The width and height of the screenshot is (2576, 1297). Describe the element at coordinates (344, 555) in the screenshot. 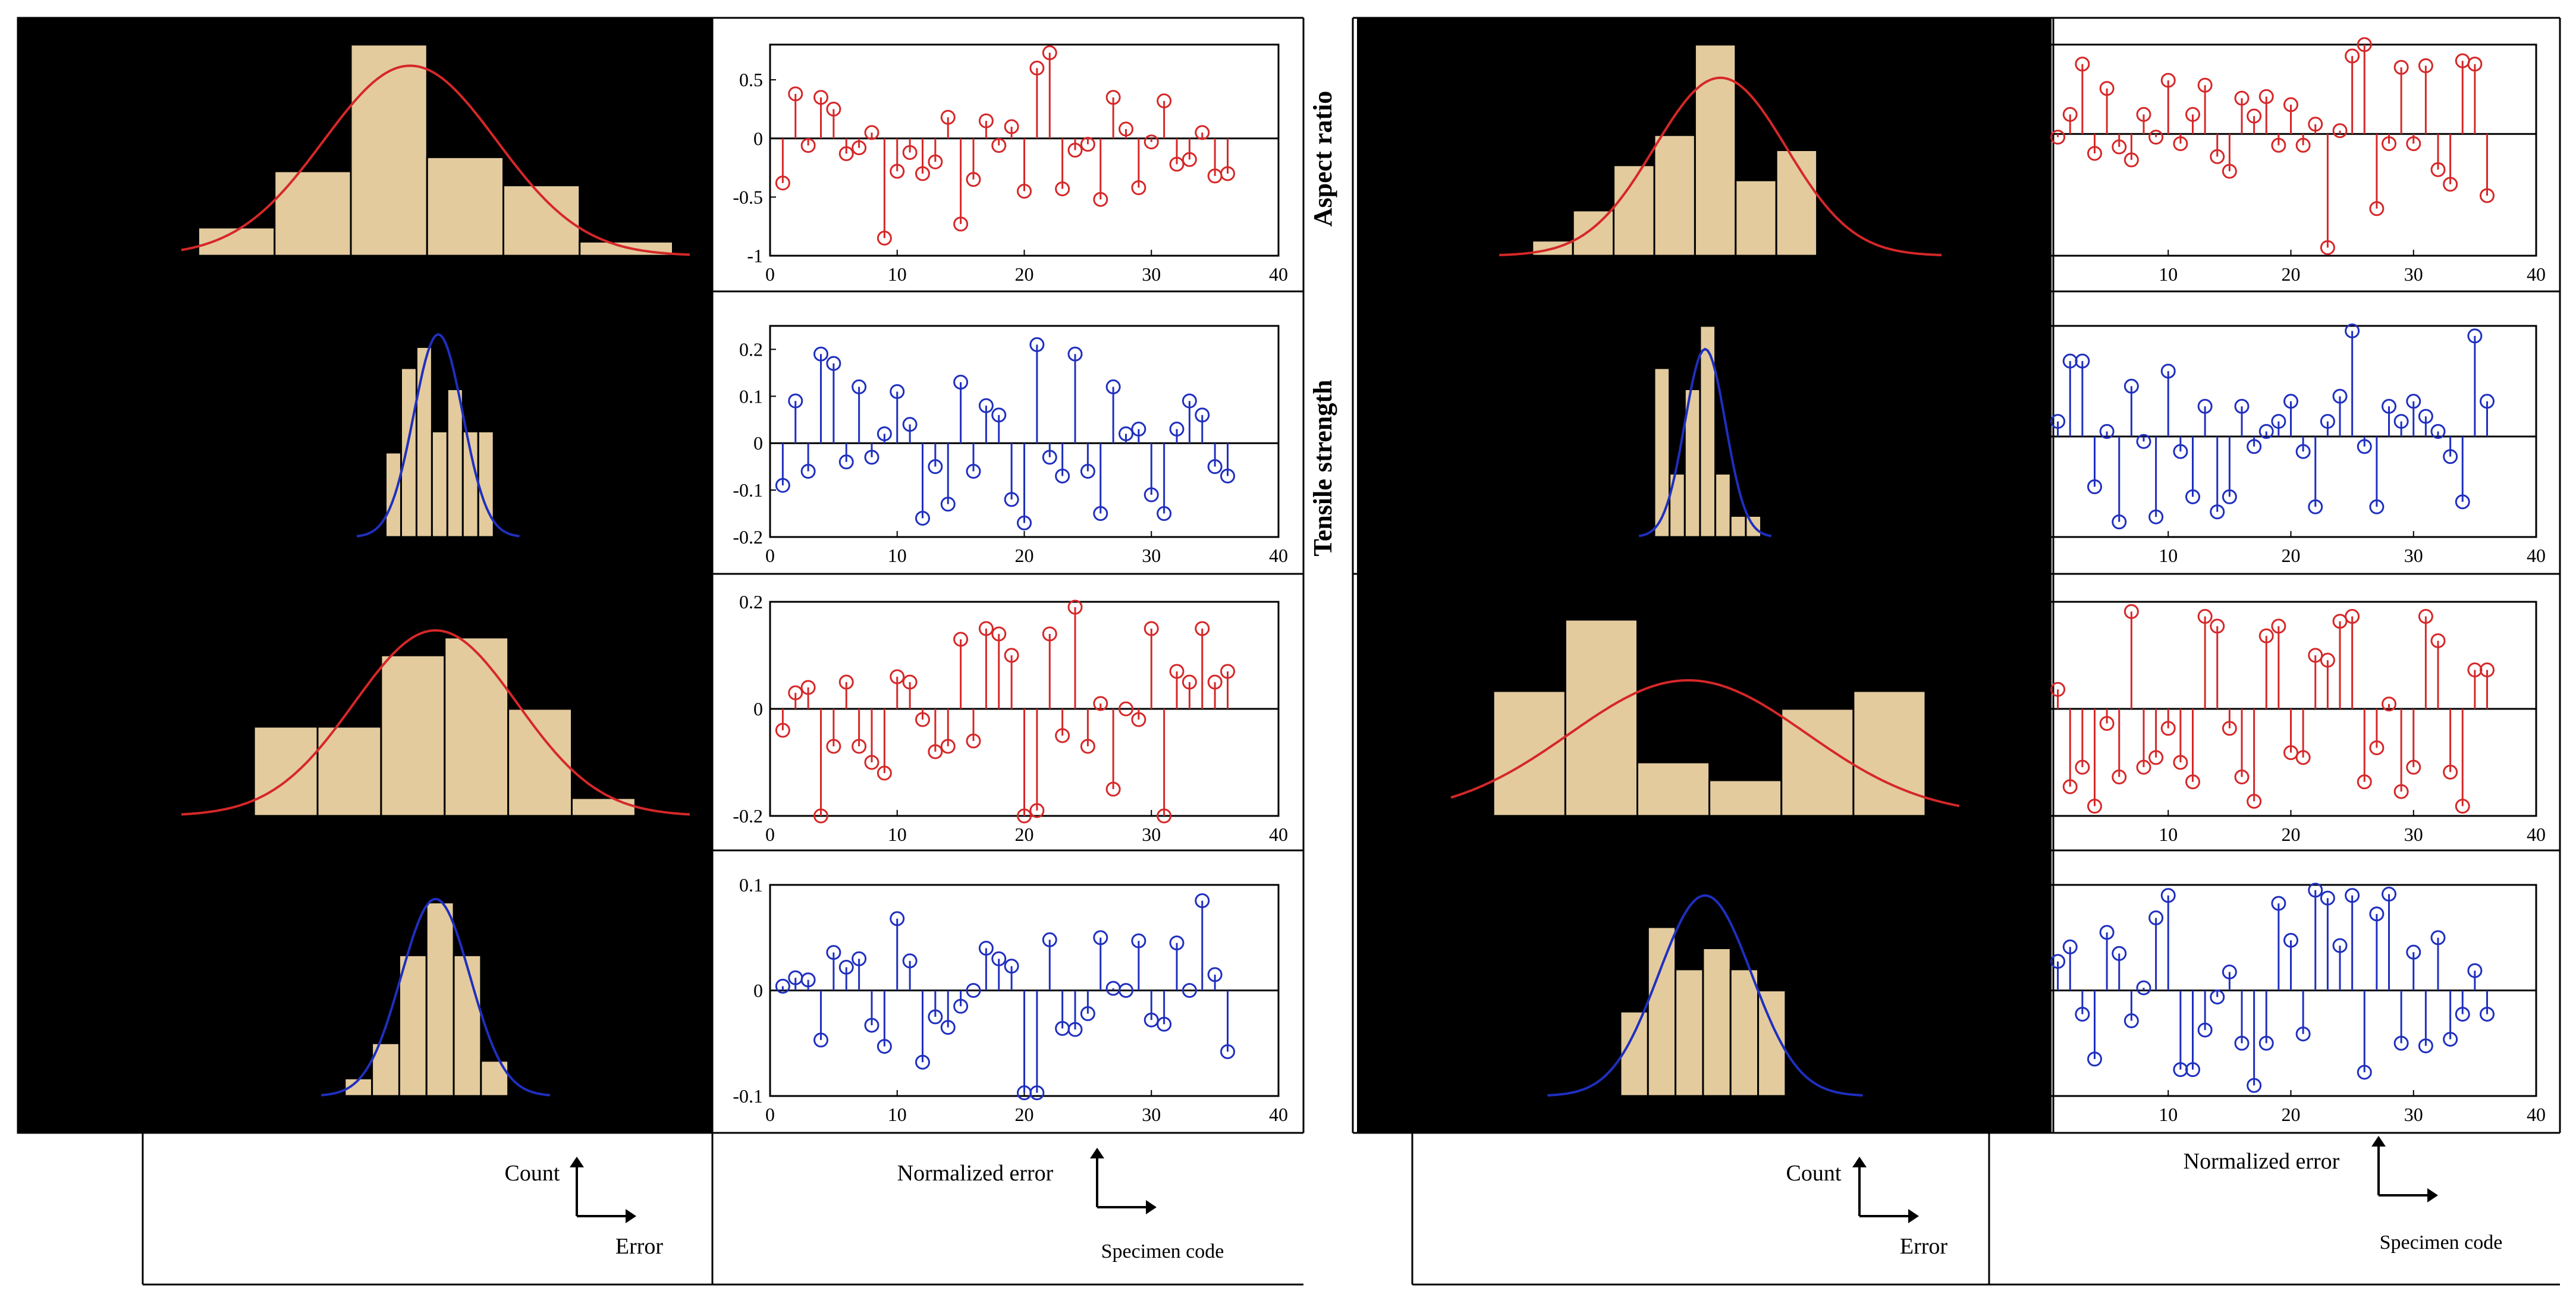

I see `x-tick-label: -10` at that location.